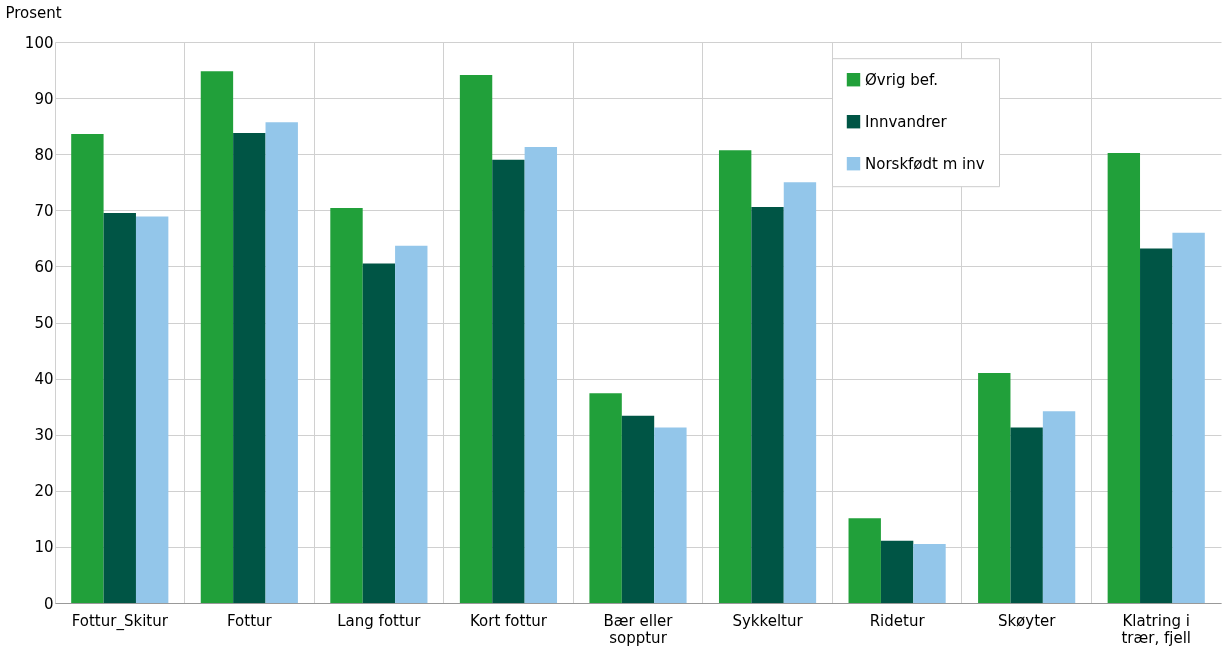  I want to click on y-tick-label: 20, so click(44, 491).